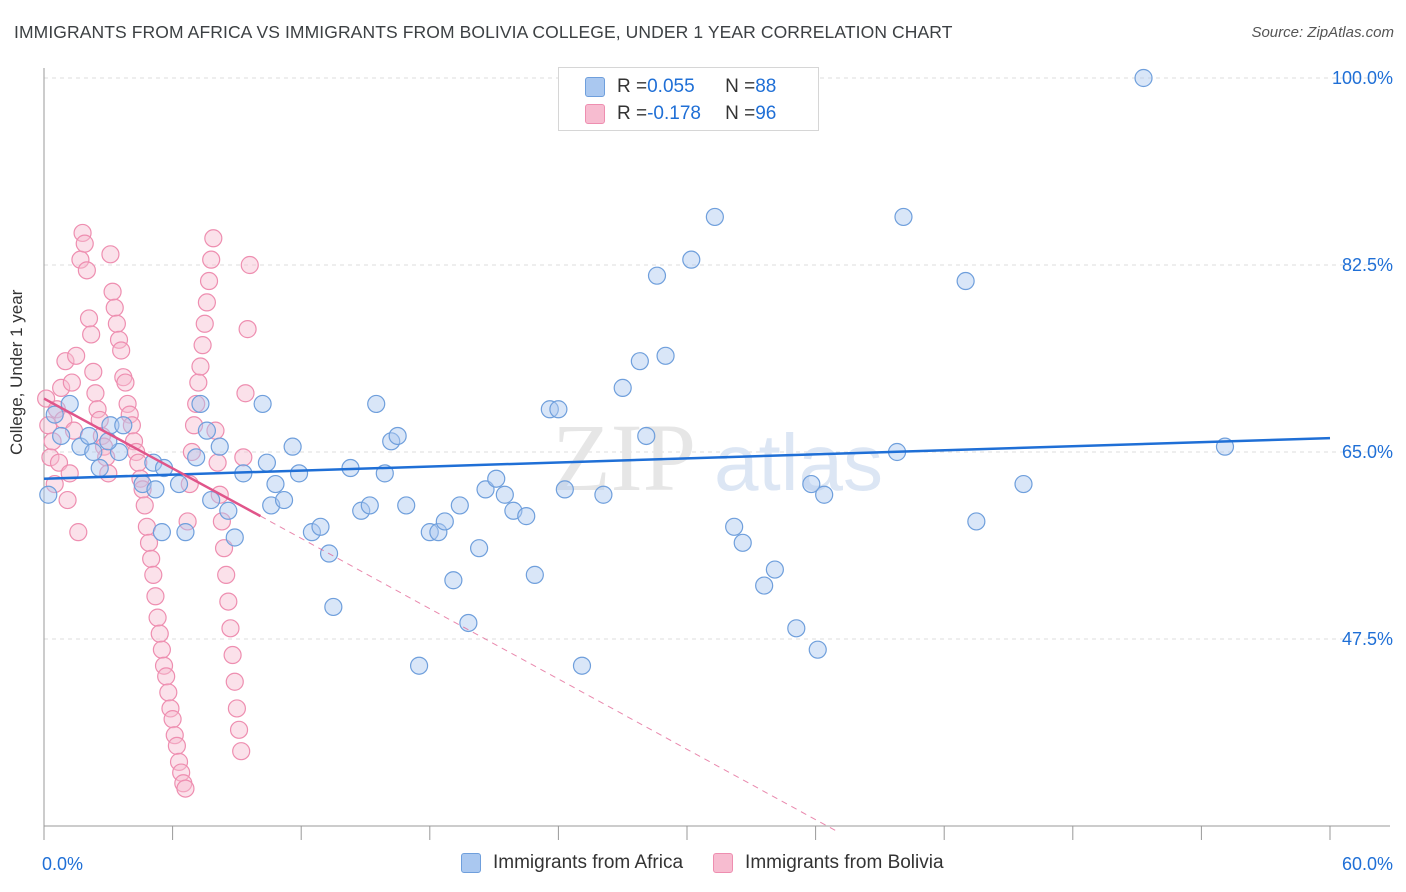 The width and height of the screenshot is (1406, 892). I want to click on bolivia-n-value: 96, so click(766, 113).